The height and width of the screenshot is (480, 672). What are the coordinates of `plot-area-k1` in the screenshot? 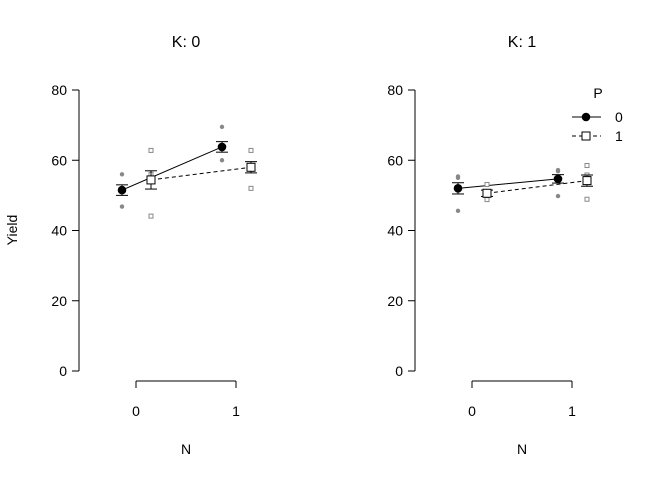 It's located at (522, 188).